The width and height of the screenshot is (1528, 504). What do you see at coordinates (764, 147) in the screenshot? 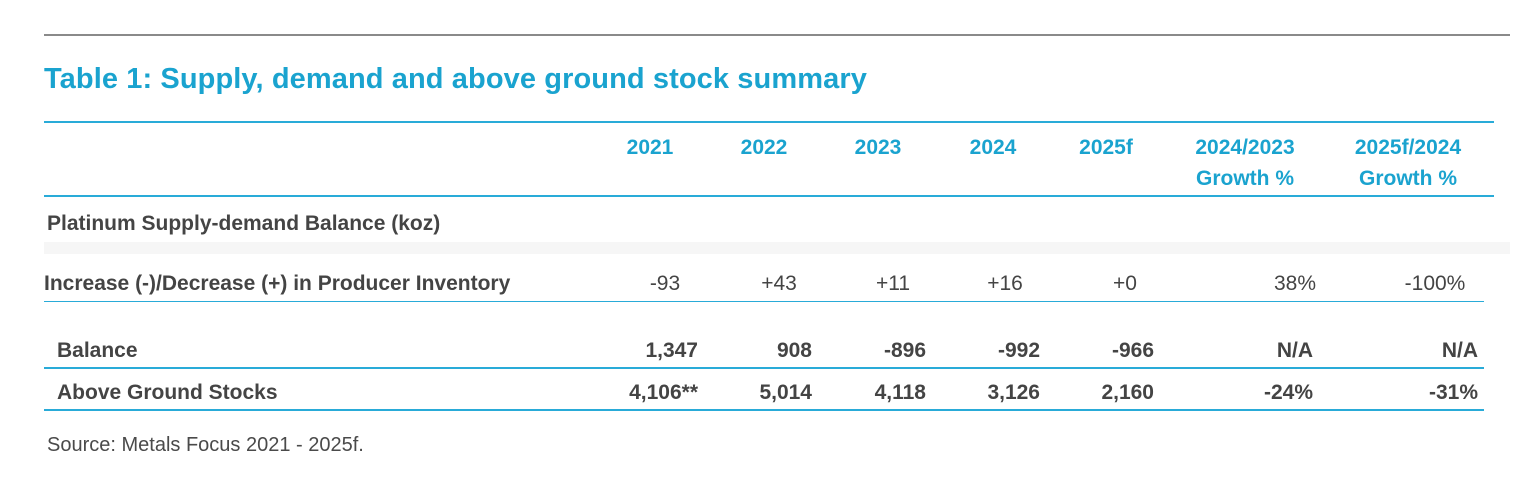
I see `col-header-2022: 2022` at bounding box center [764, 147].